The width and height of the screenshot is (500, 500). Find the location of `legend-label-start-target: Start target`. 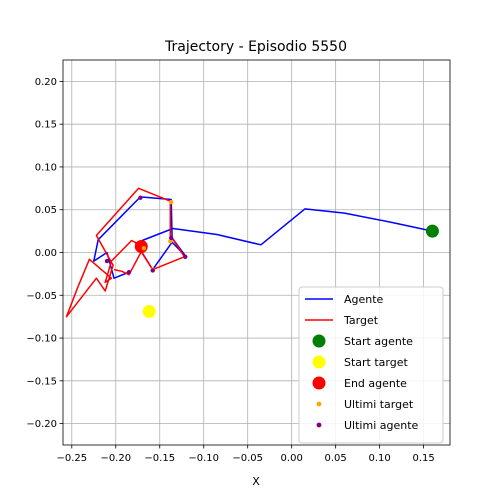

legend-label-start-target: Start target is located at coordinates (376, 362).